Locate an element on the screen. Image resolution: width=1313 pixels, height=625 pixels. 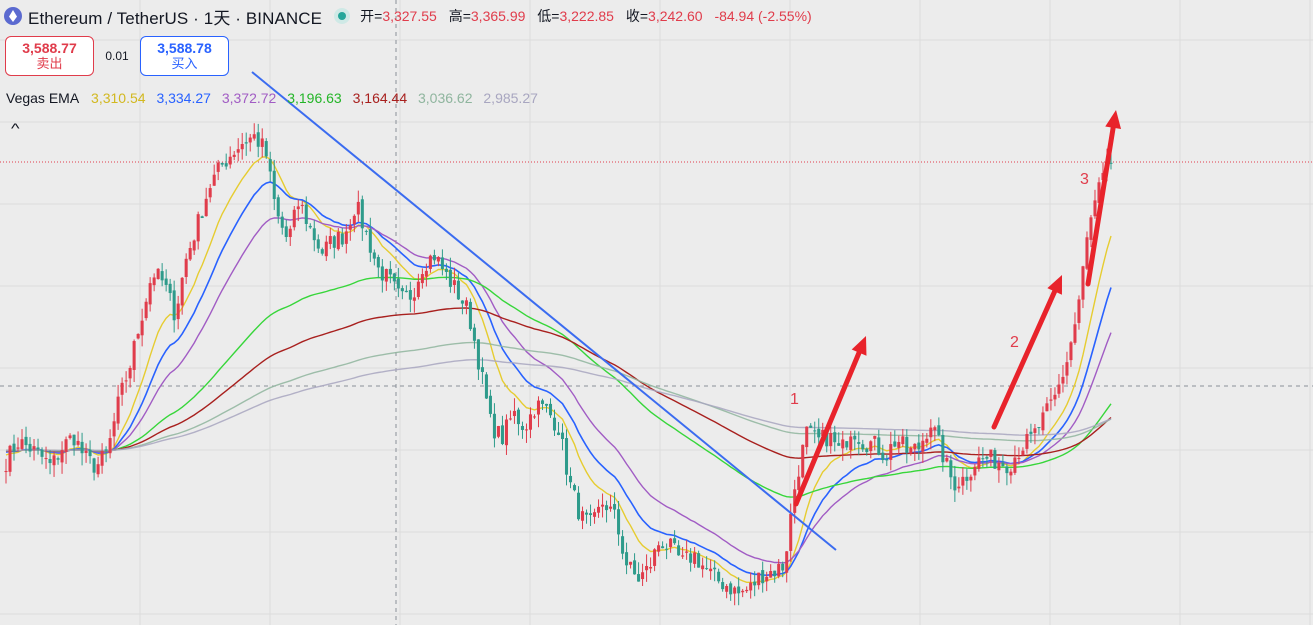
ema-value-4: 3,196.63 is located at coordinates (314, 98).